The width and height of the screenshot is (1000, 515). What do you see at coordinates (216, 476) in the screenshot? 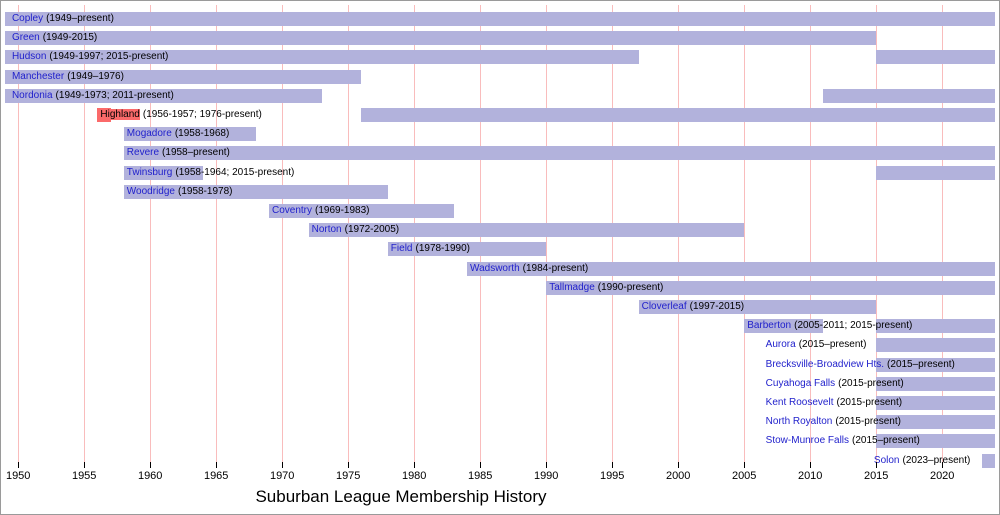
I see `axis-tick-label: 1965` at bounding box center [216, 476].